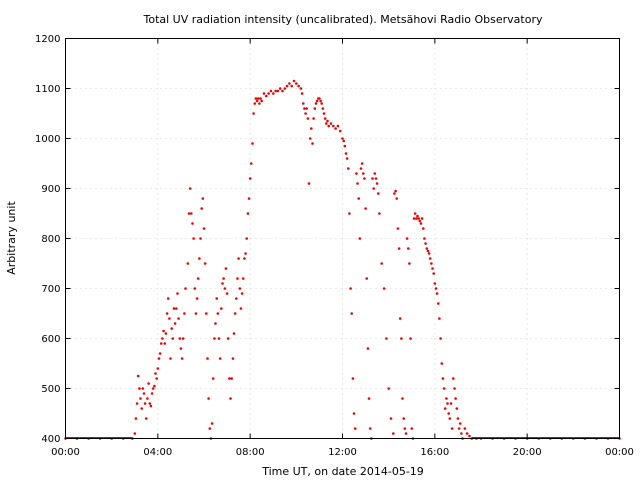 This screenshot has width=640, height=480. What do you see at coordinates (47, 89) in the screenshot?
I see `y-tick-label: 1100` at bounding box center [47, 89].